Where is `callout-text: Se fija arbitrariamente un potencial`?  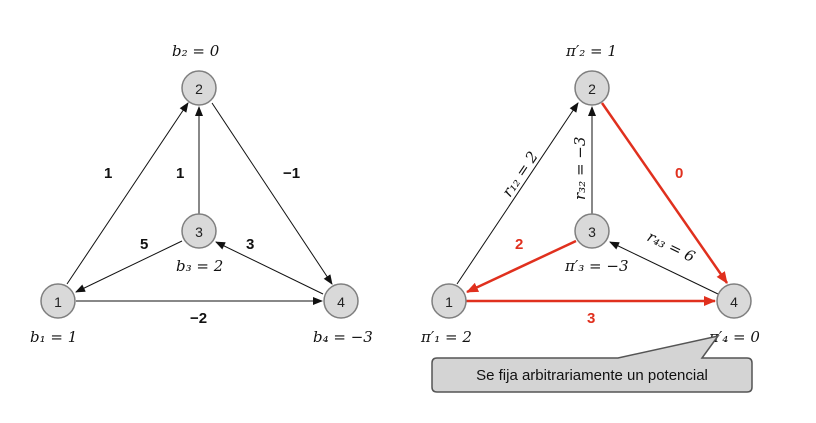
callout-text: Se fija arbitrariamente un potencial is located at coordinates (592, 375).